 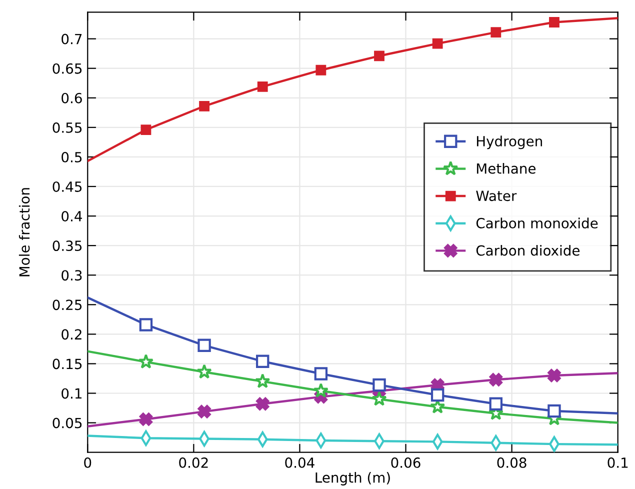 I want to click on legend-label: Carbon dioxide, so click(x=528, y=250).